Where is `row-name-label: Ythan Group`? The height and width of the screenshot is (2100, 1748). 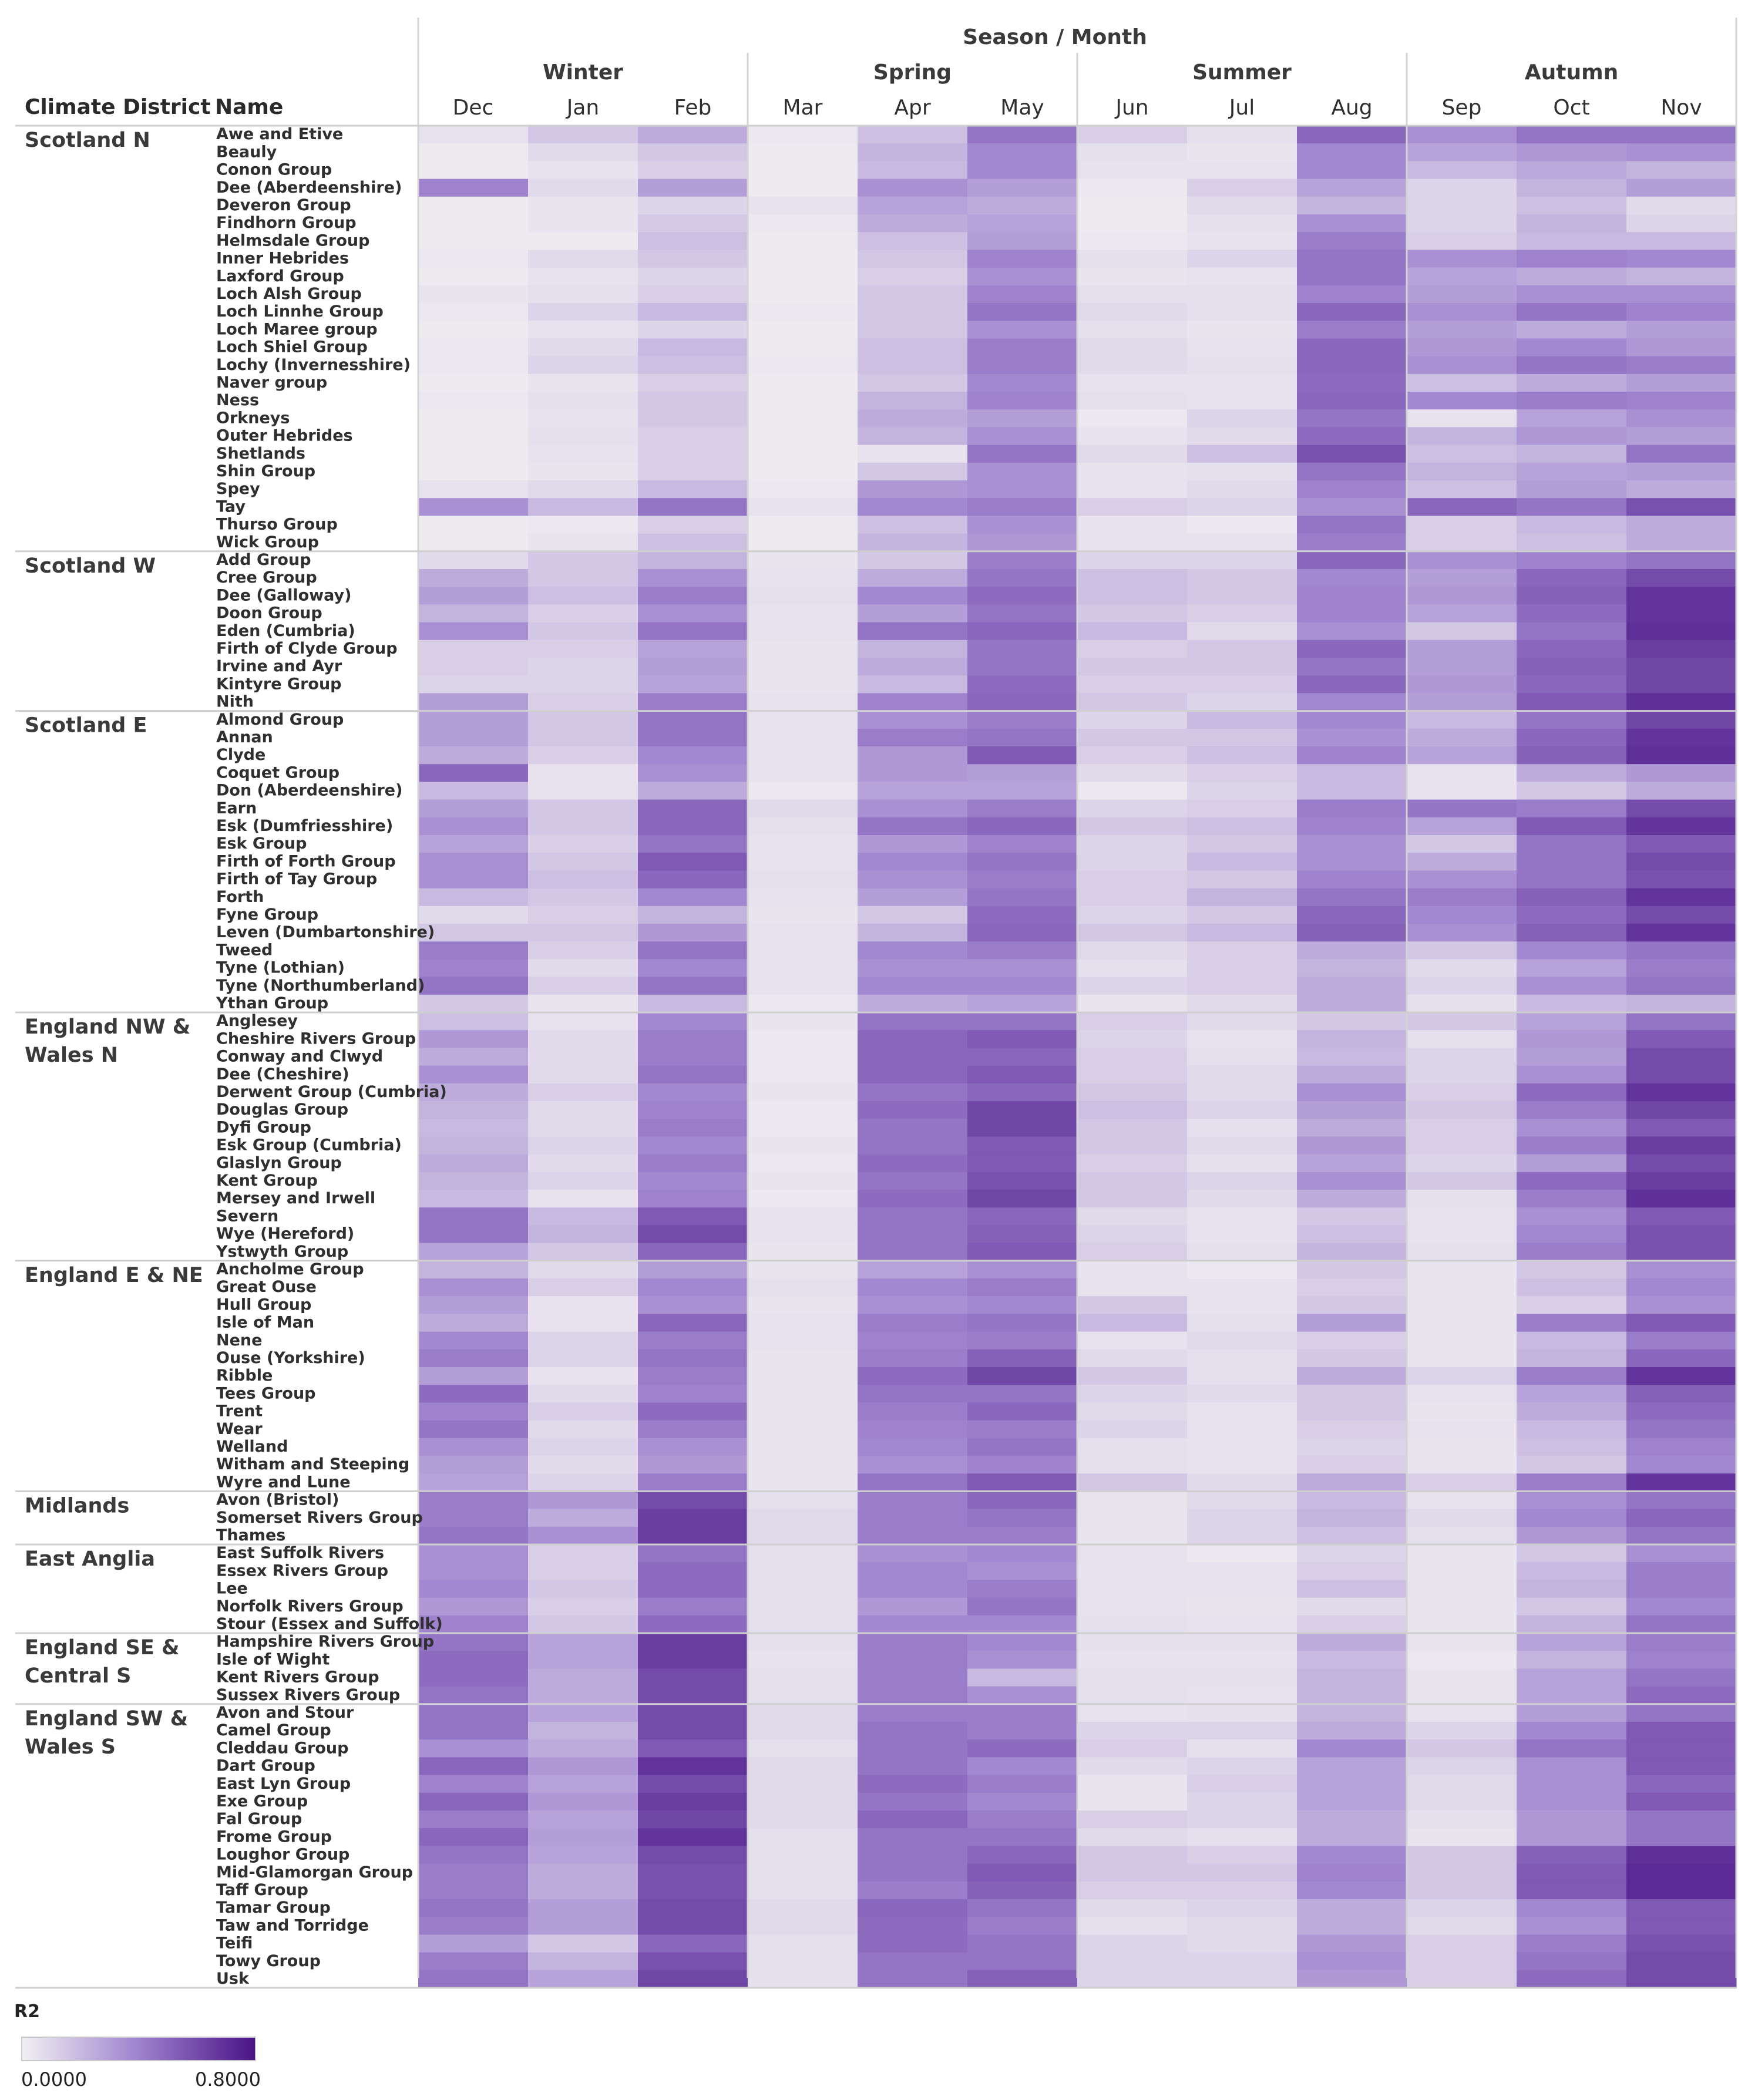
row-name-label: Ythan Group is located at coordinates (272, 1003).